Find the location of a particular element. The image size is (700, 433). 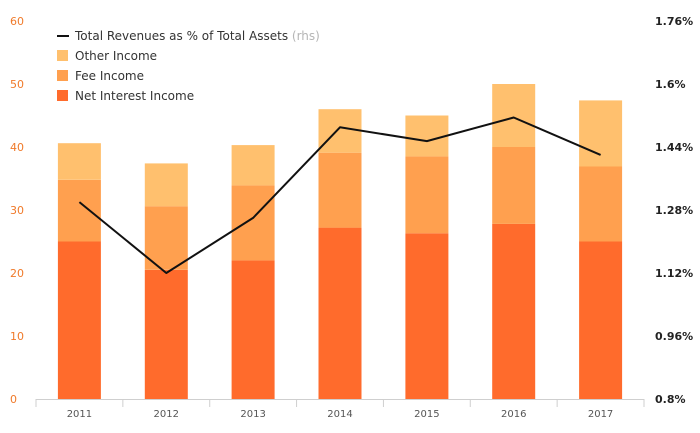

x-tick-label: 2016 is located at coordinates (513, 414).